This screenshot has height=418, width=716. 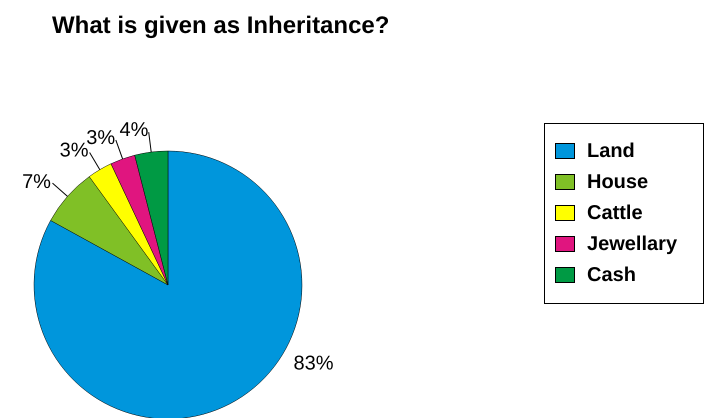 I want to click on chart-title: What is given as Inheritance?, so click(x=221, y=26).